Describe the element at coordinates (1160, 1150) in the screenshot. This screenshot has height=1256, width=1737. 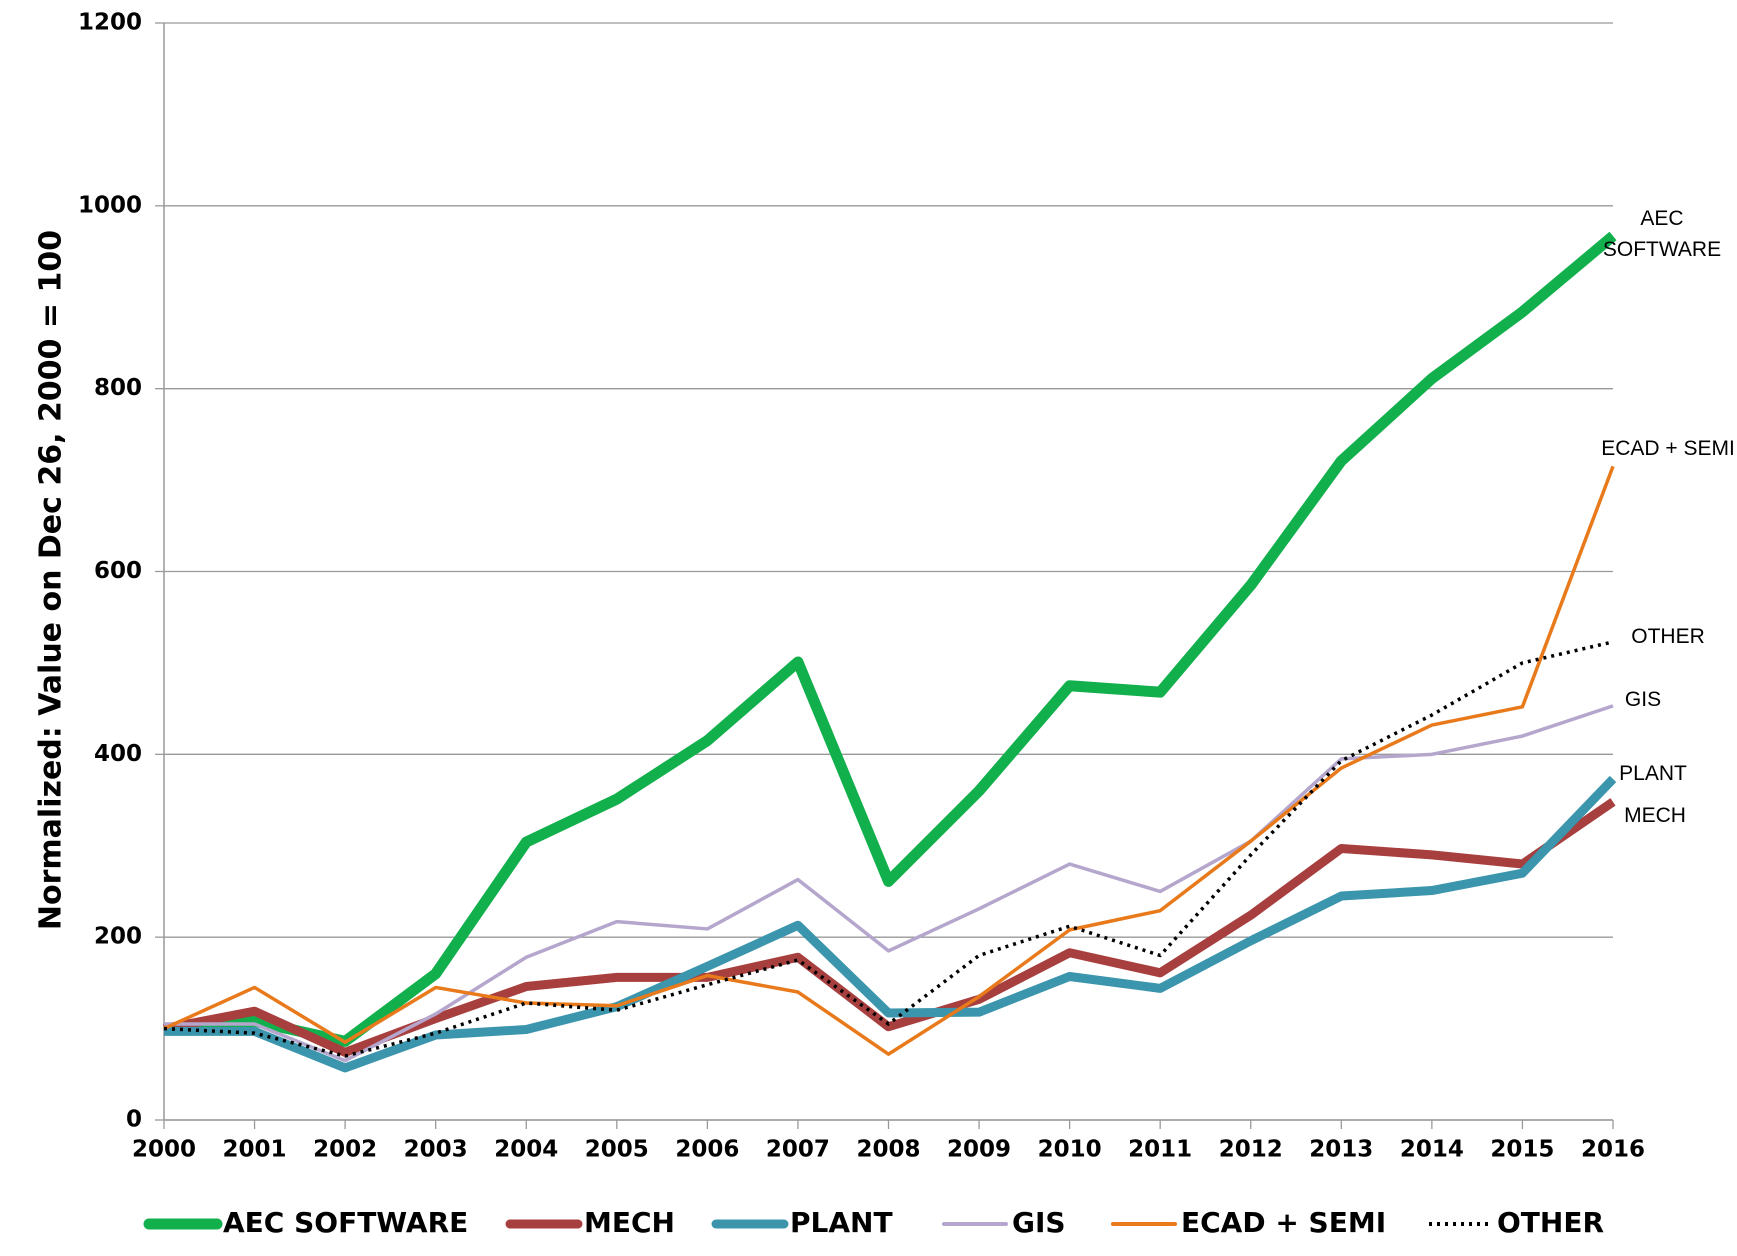
I see `x-tick-label: 2011` at that location.